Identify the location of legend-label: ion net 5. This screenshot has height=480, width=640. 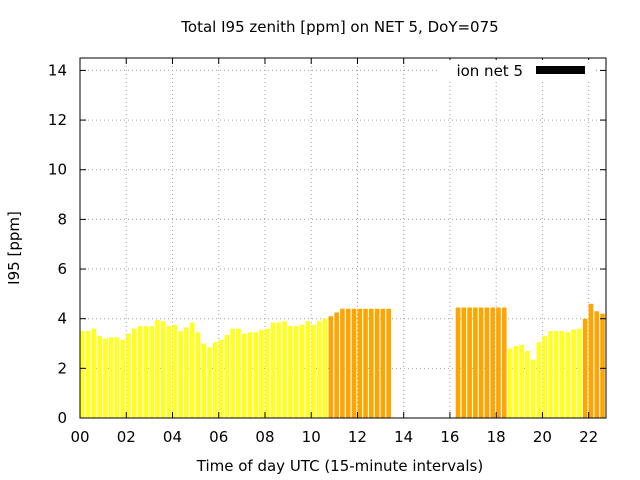
(489, 71).